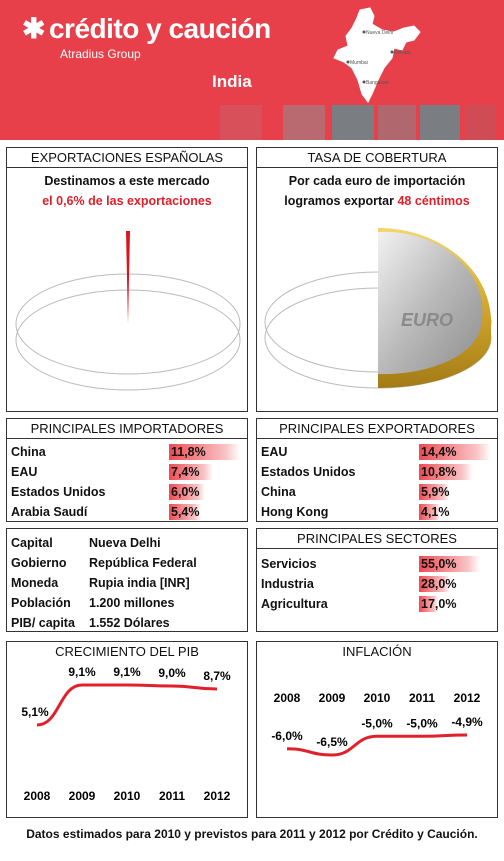  Describe the element at coordinates (127, 651) in the screenshot. I see `gdp-chart-title: CRECIMIENTO DEL PIB` at that location.